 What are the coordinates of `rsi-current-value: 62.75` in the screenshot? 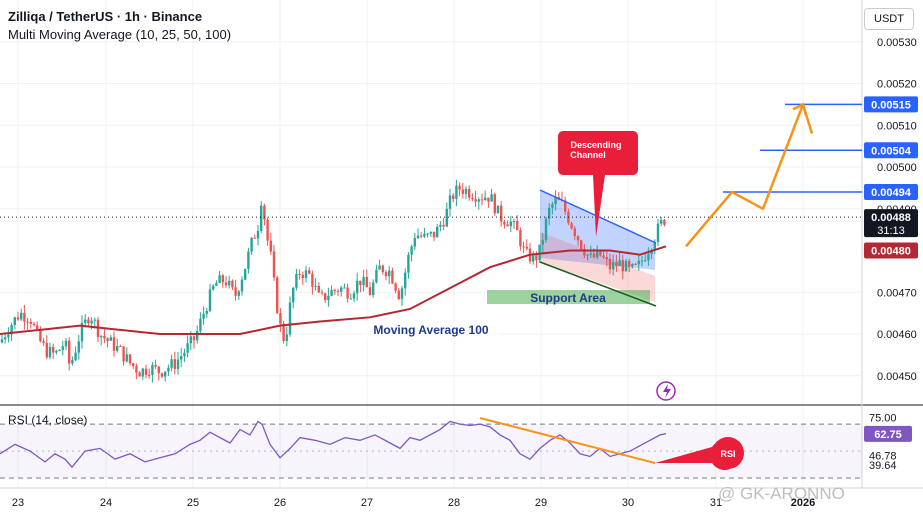 It's located at (888, 435).